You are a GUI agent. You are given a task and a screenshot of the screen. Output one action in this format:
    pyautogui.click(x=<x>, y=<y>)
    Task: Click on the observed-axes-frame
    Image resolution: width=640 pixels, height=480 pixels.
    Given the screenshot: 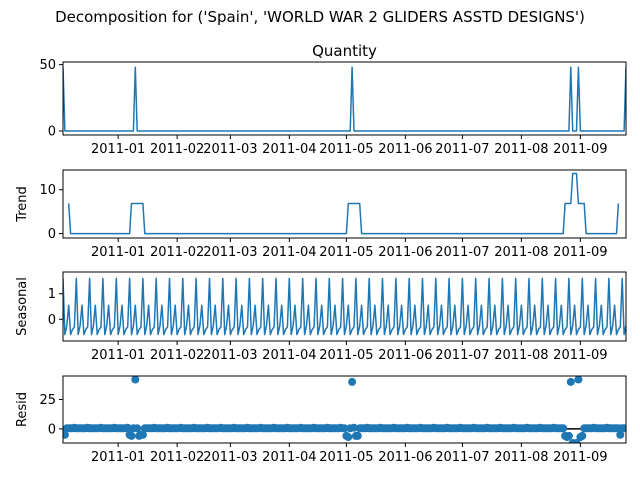 What is the action you would take?
    pyautogui.click(x=344, y=98)
    